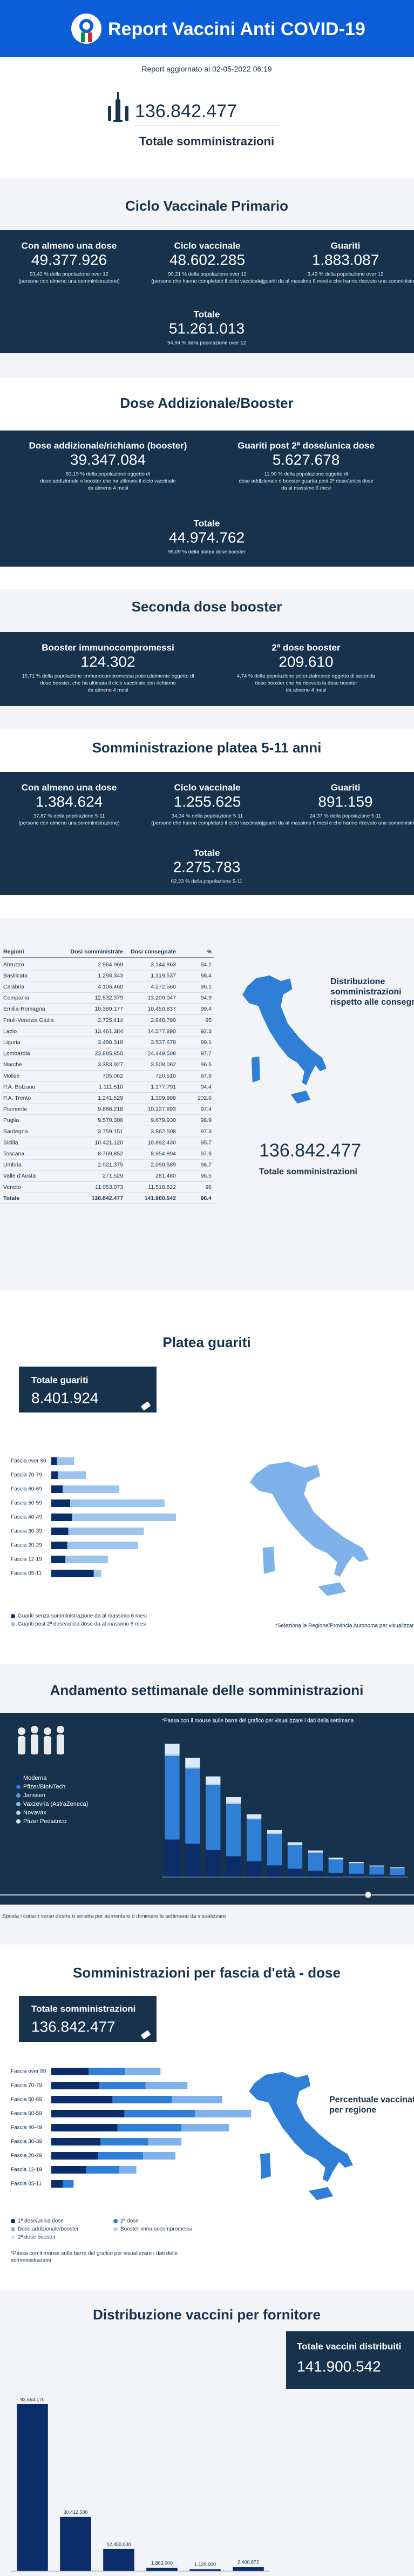 The height and width of the screenshot is (2576, 414). I want to click on week-slider-handle, so click(368, 1895).